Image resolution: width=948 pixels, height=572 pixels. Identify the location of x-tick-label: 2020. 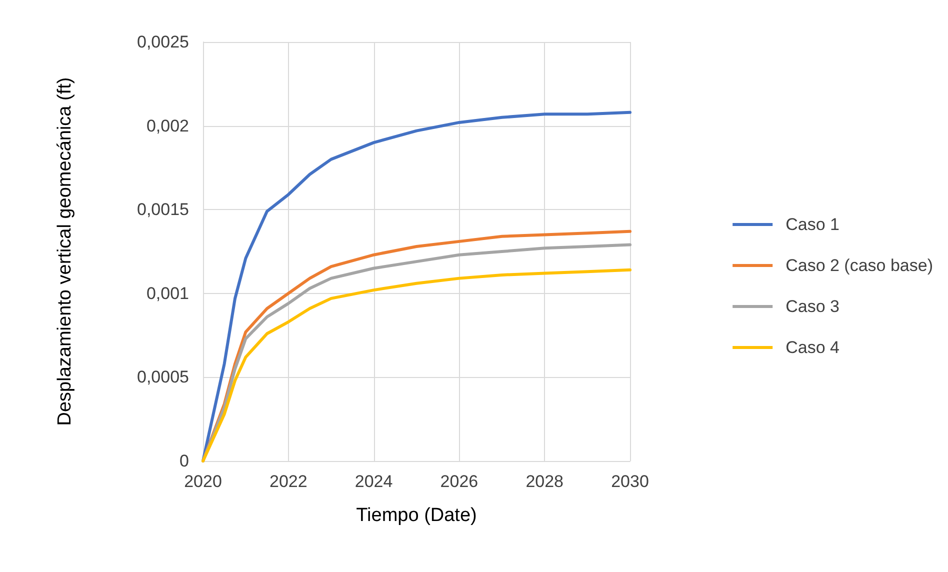
(203, 481).